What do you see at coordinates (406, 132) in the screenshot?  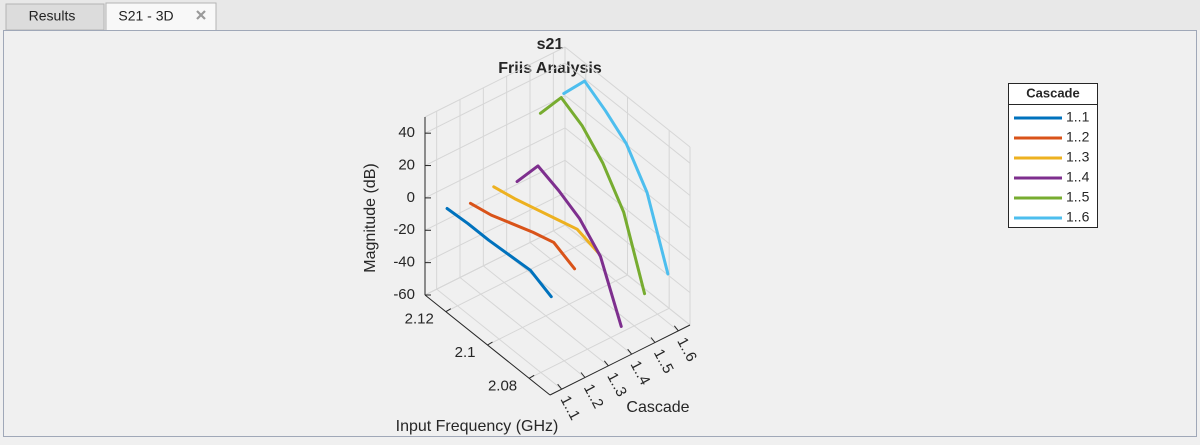 I see `z-tick-label: 40` at bounding box center [406, 132].